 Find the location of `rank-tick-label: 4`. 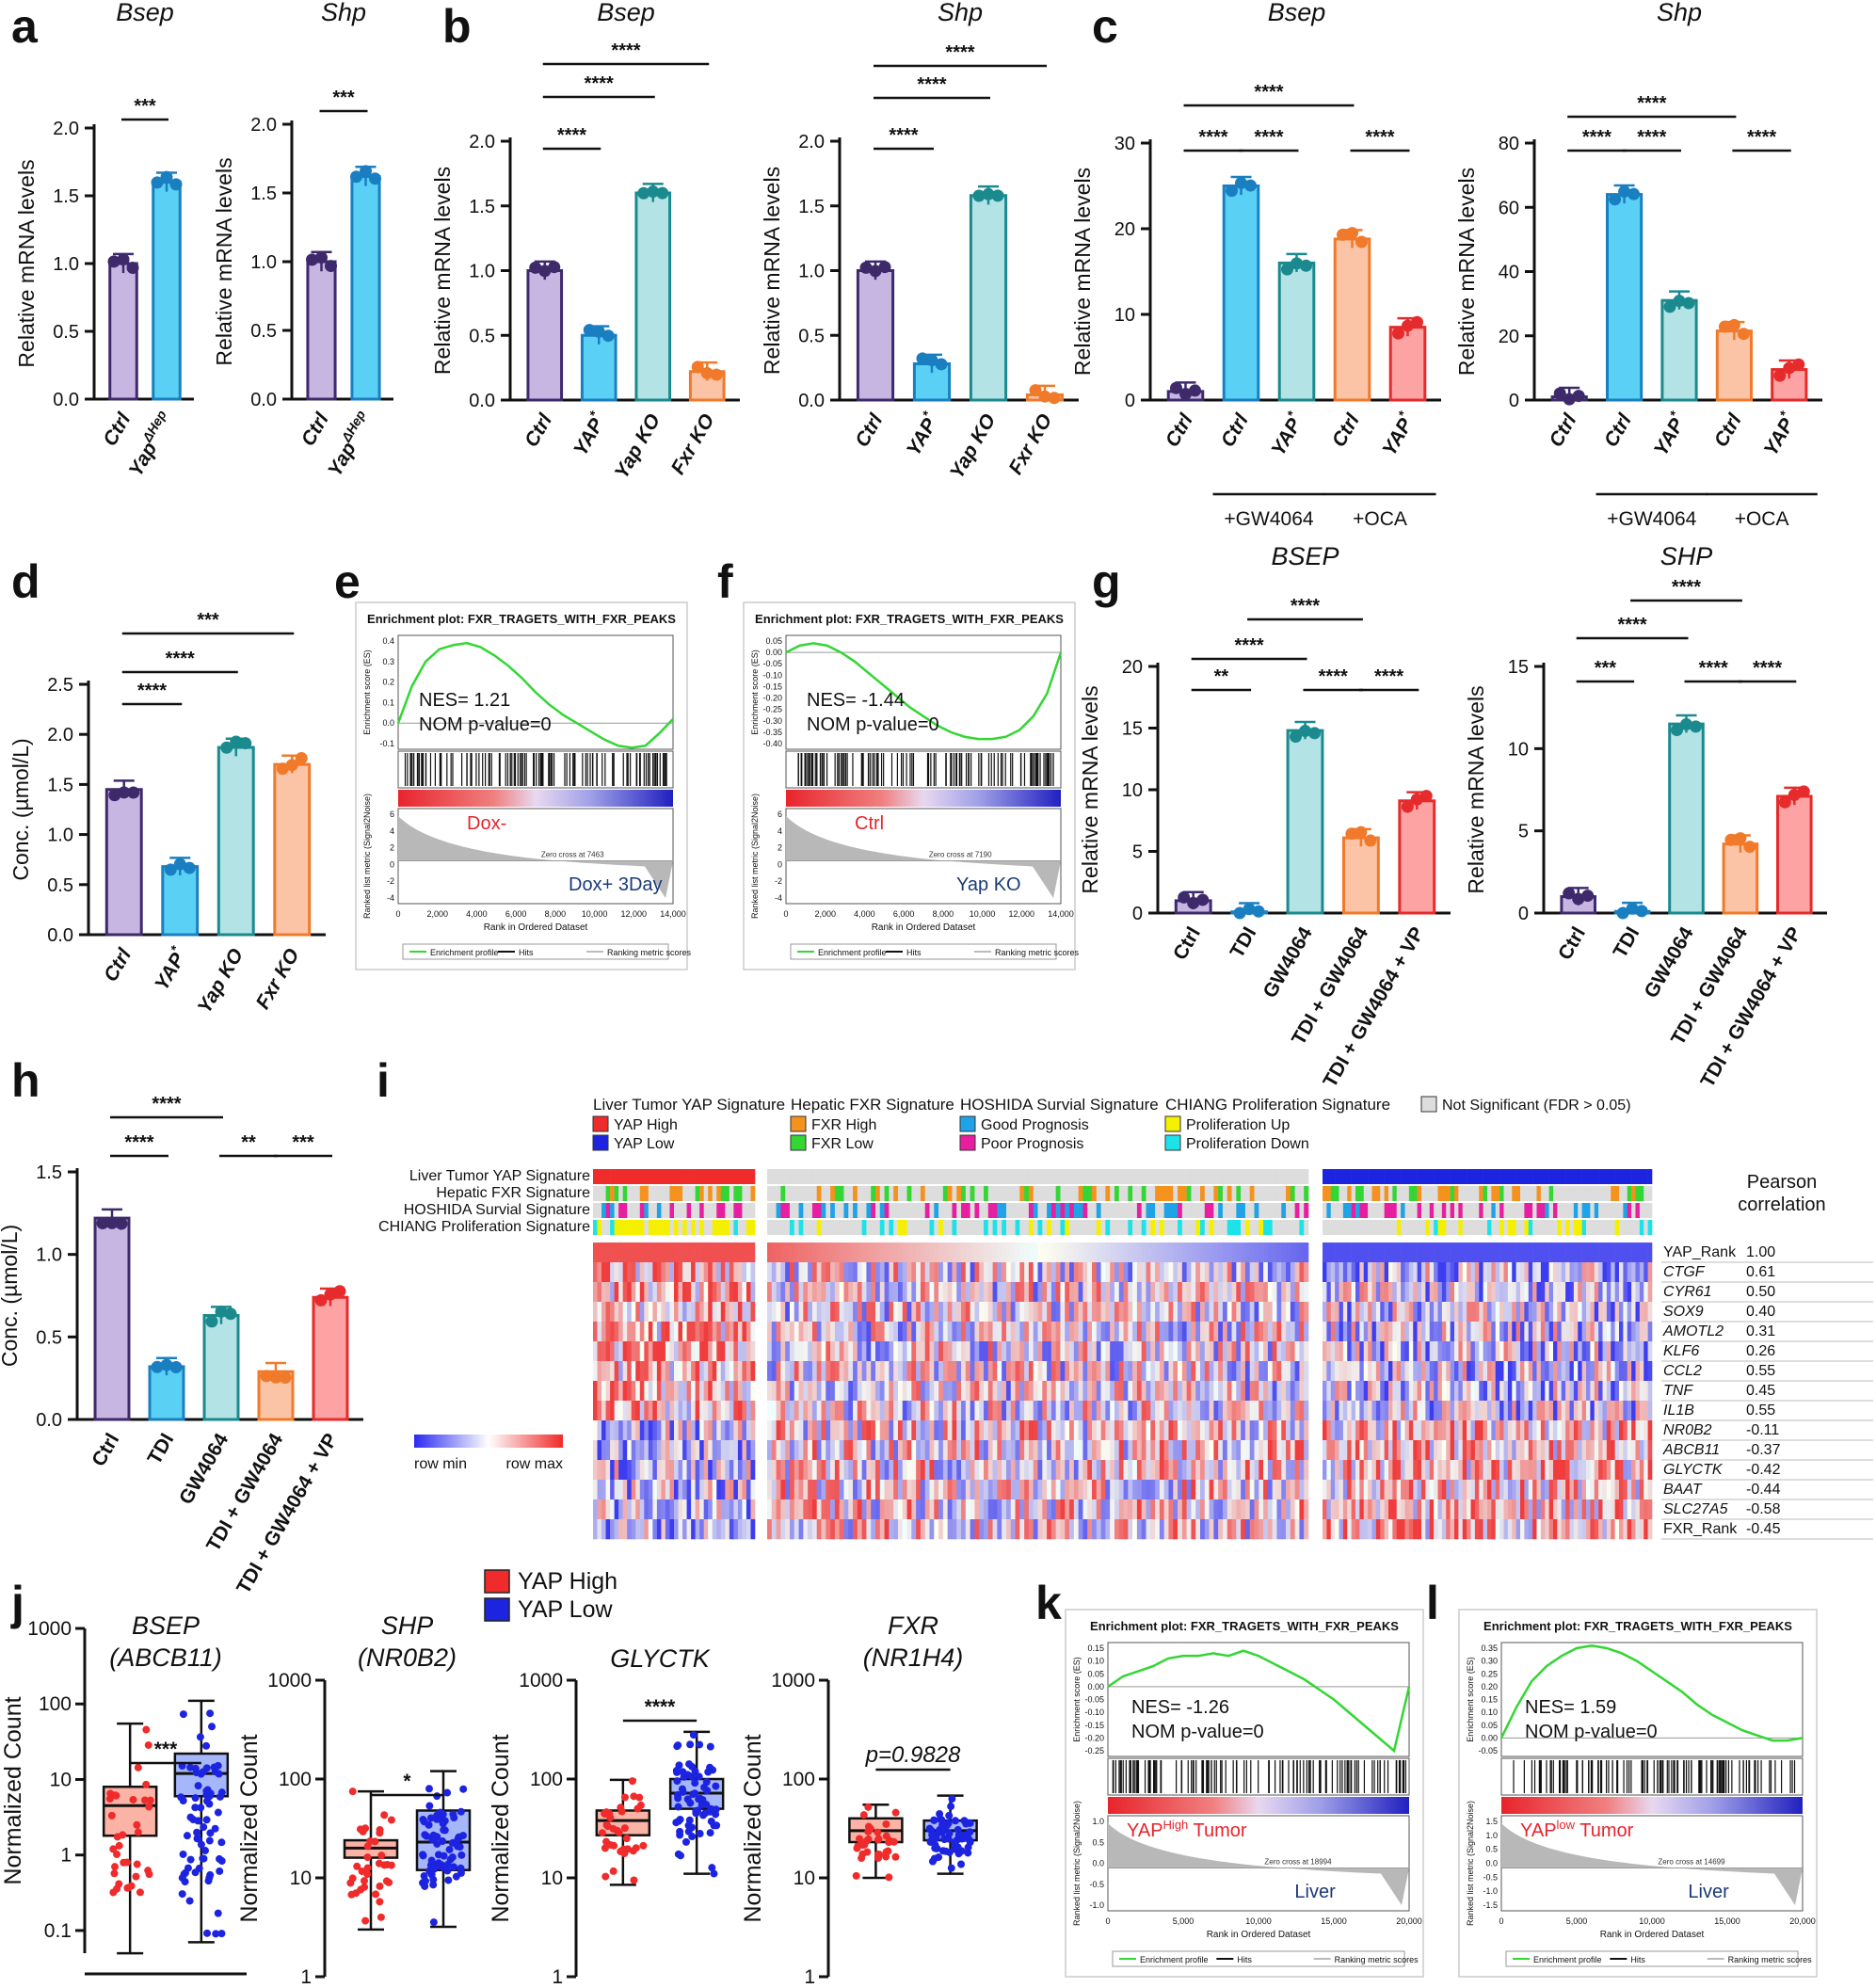

rank-tick-label: 4 is located at coordinates (392, 831).